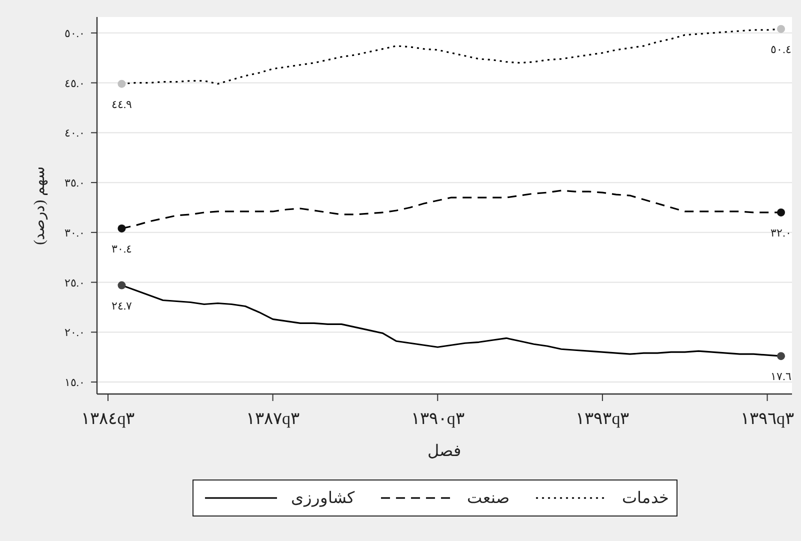  What do you see at coordinates (40, 205) in the screenshot?
I see `y-axis-title: سهم (درصد)` at bounding box center [40, 205].